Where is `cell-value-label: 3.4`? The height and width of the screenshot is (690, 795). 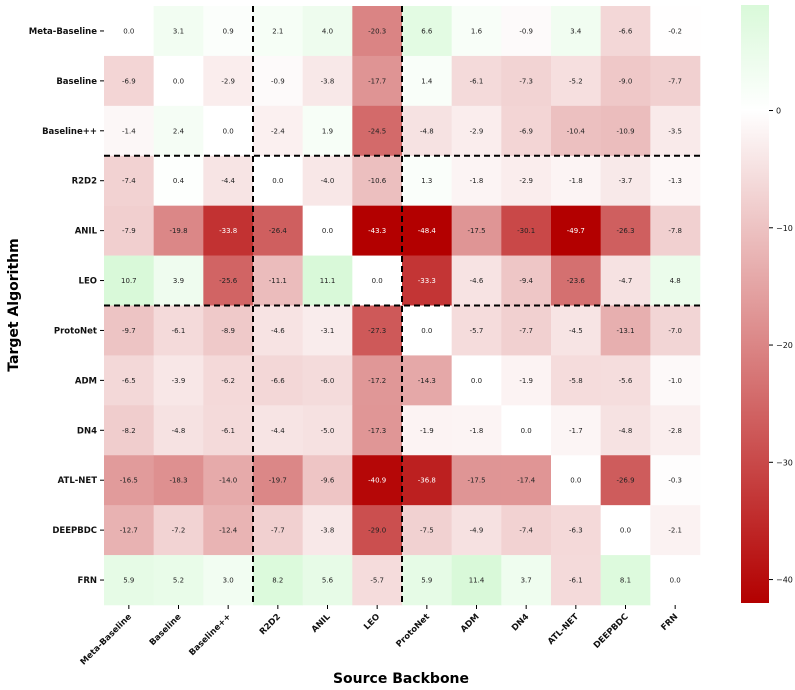 cell-value-label: 3.4 is located at coordinates (576, 31).